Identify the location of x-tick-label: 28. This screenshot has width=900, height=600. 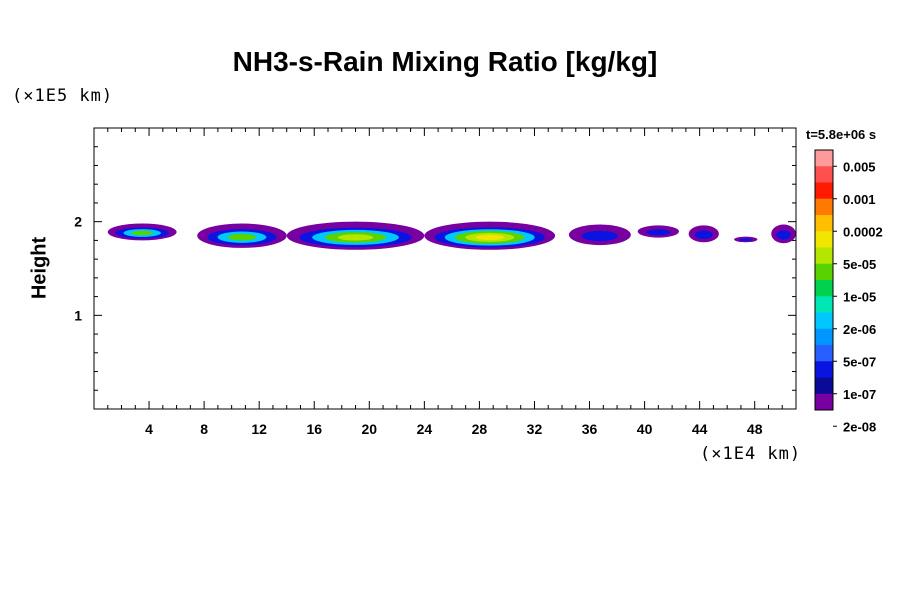
(480, 429).